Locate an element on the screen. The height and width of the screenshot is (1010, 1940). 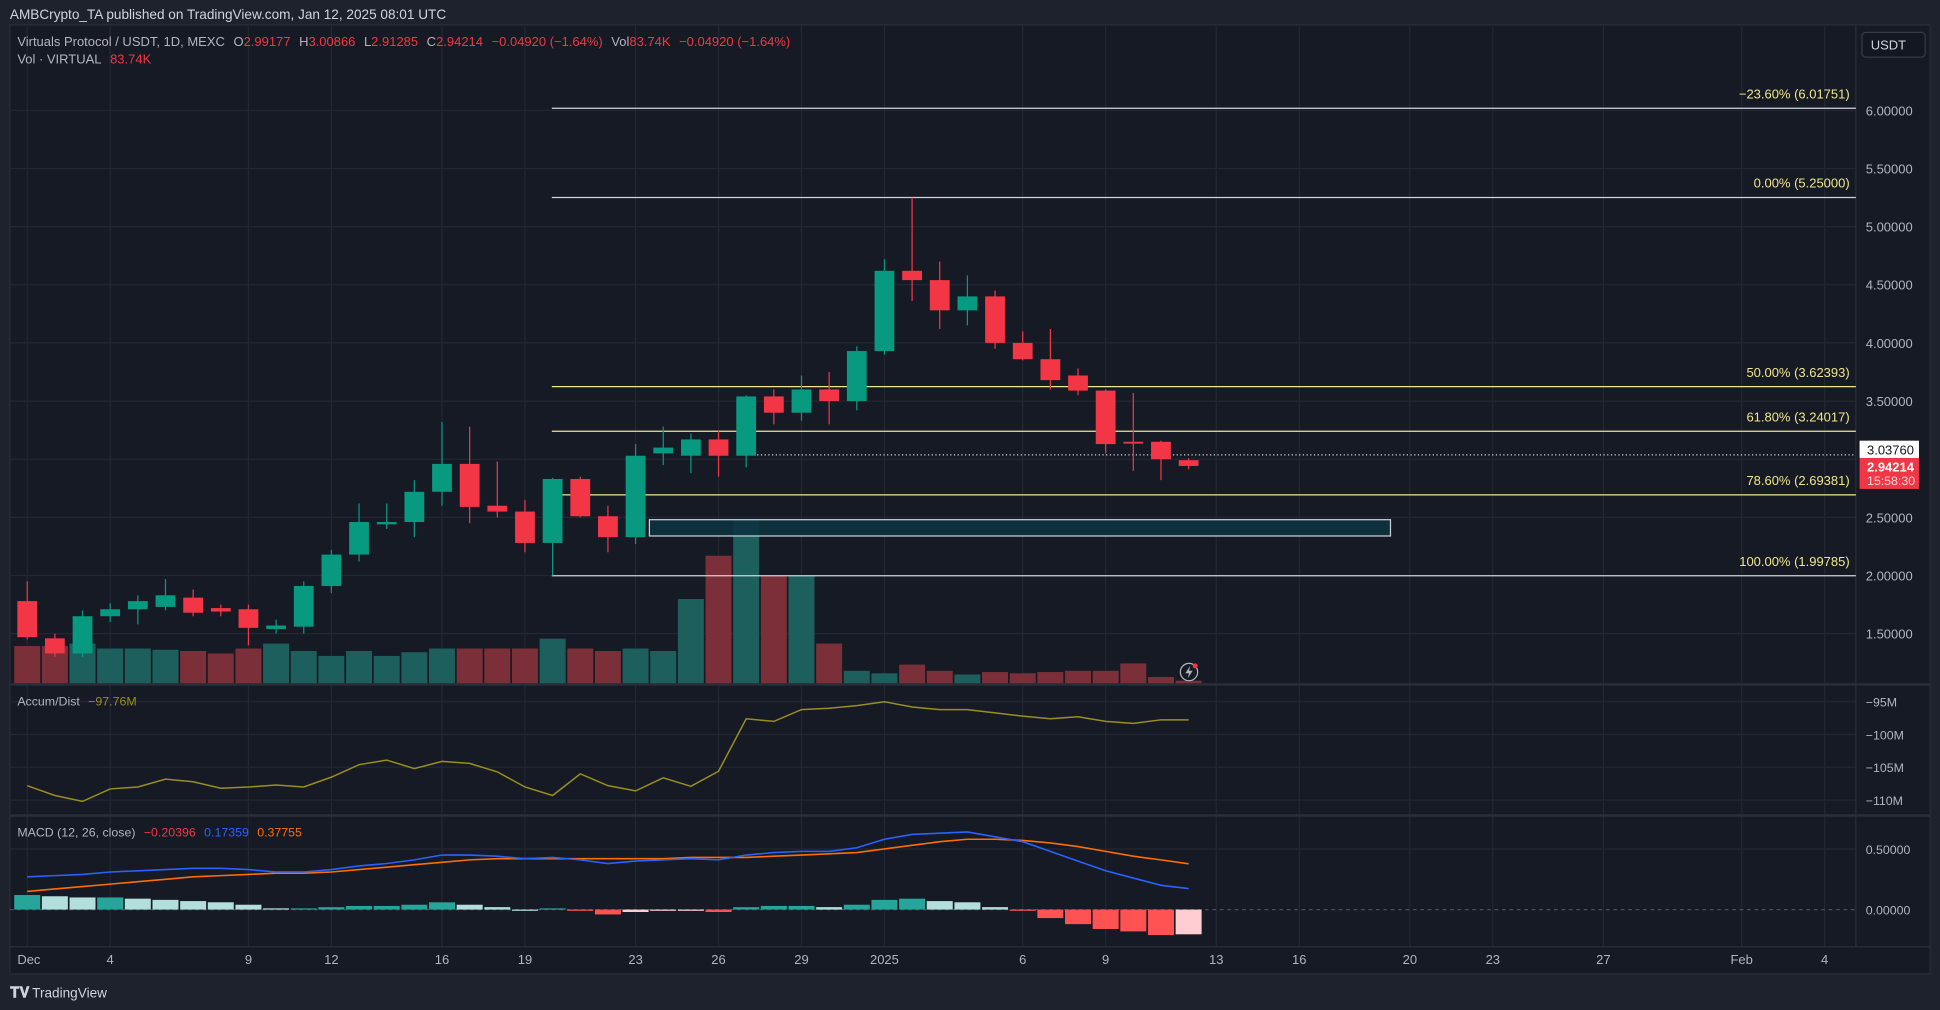
tradingview-logo: 𝐓𝐕 TradingView is located at coordinates (58, 993).